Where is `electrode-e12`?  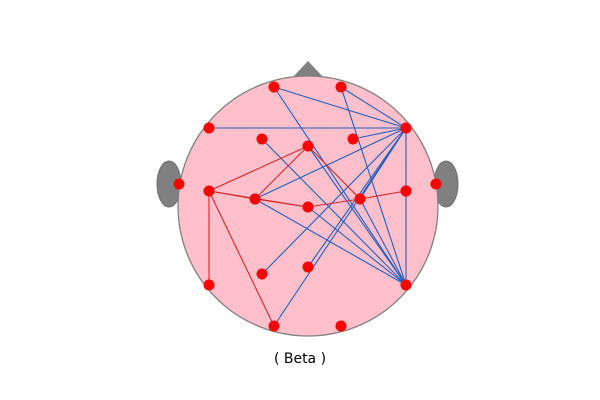 electrode-e12 is located at coordinates (255, 199).